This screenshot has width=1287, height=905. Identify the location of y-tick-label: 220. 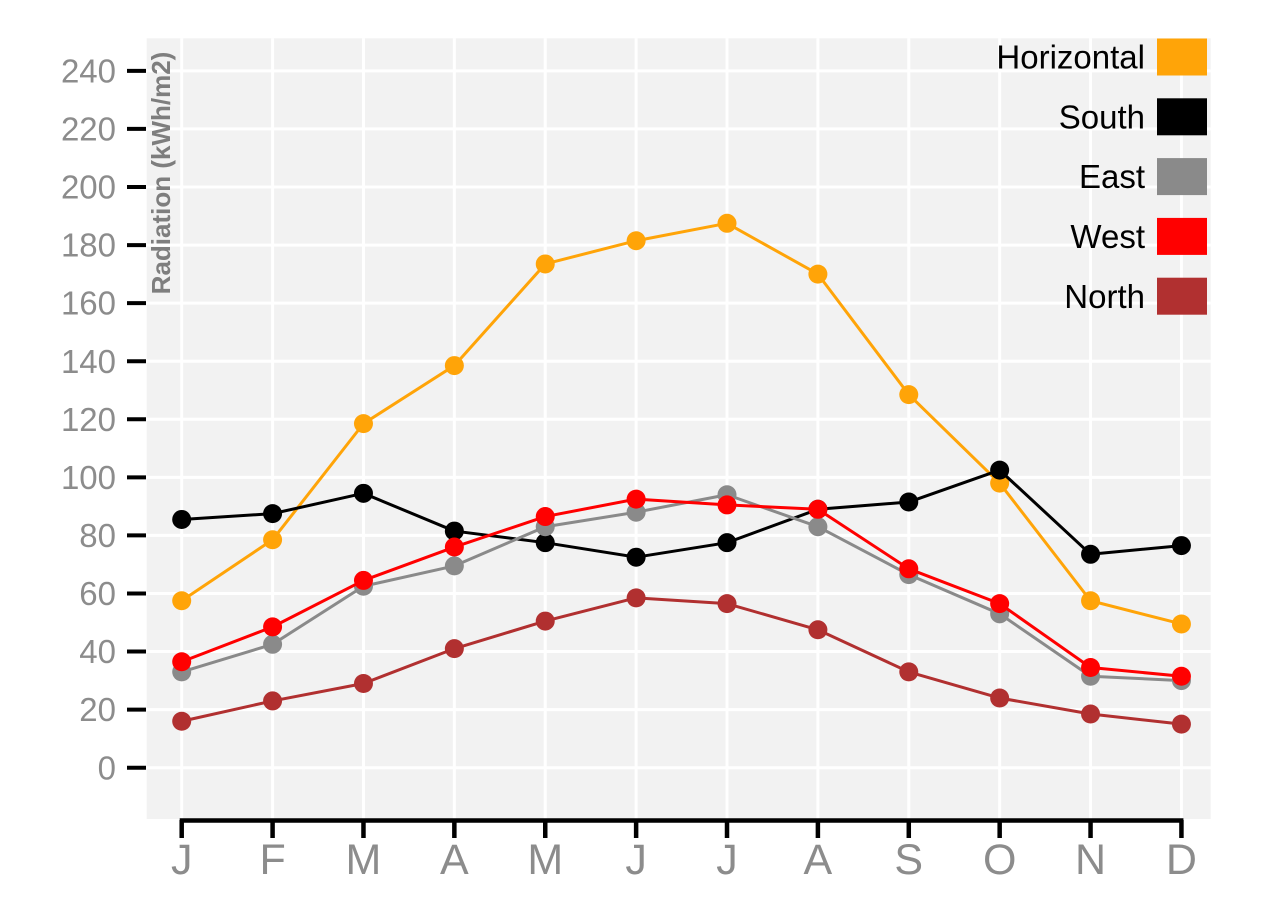
(88, 128).